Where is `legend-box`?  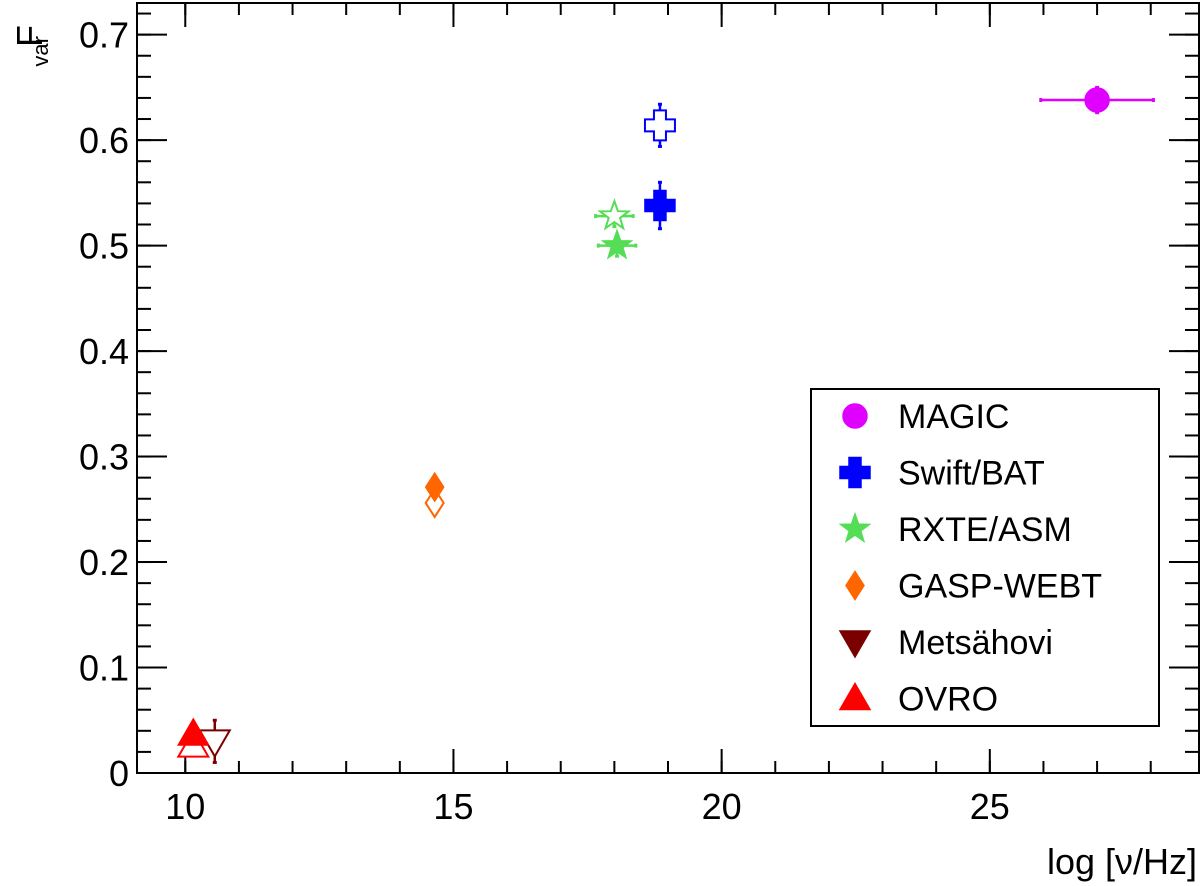 legend-box is located at coordinates (985, 557).